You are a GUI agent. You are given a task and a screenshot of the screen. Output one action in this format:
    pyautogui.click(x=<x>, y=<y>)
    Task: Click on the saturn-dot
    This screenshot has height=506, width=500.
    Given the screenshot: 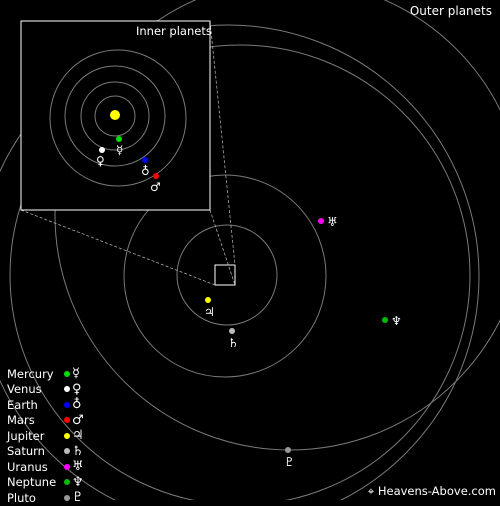 What is the action you would take?
    pyautogui.click(x=232, y=331)
    